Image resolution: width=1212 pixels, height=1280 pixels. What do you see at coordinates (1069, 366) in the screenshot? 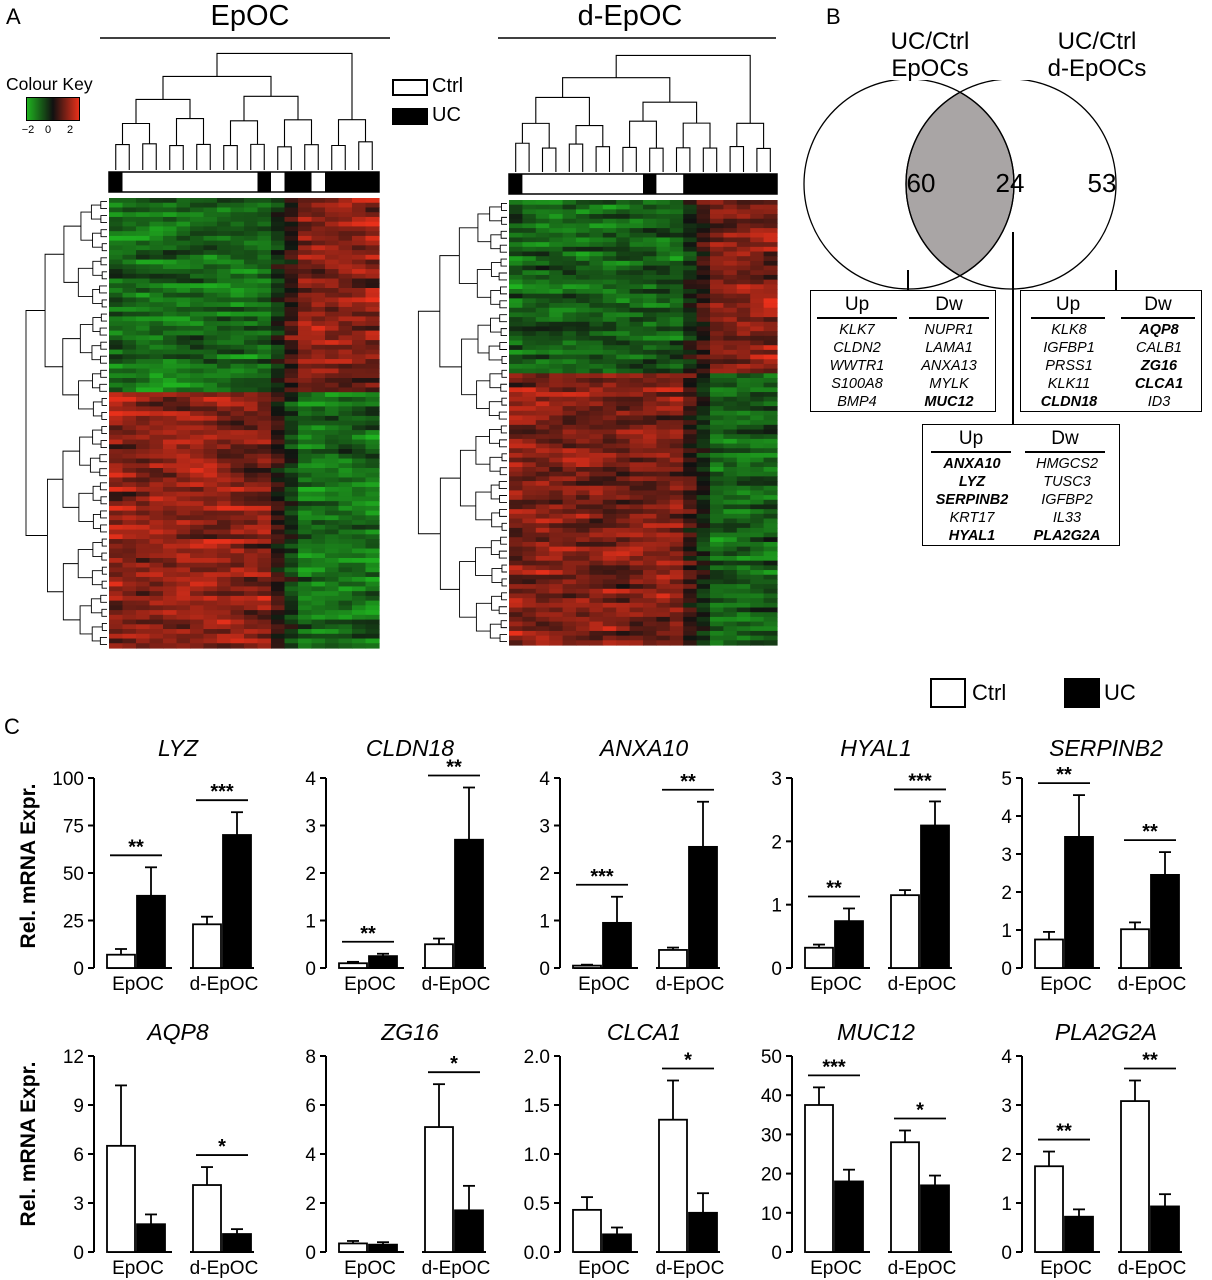
I see `gene-box-right-up-list: KLK8 IGFBP1 PRSS1 KLK11 CLDN18` at bounding box center [1069, 366].